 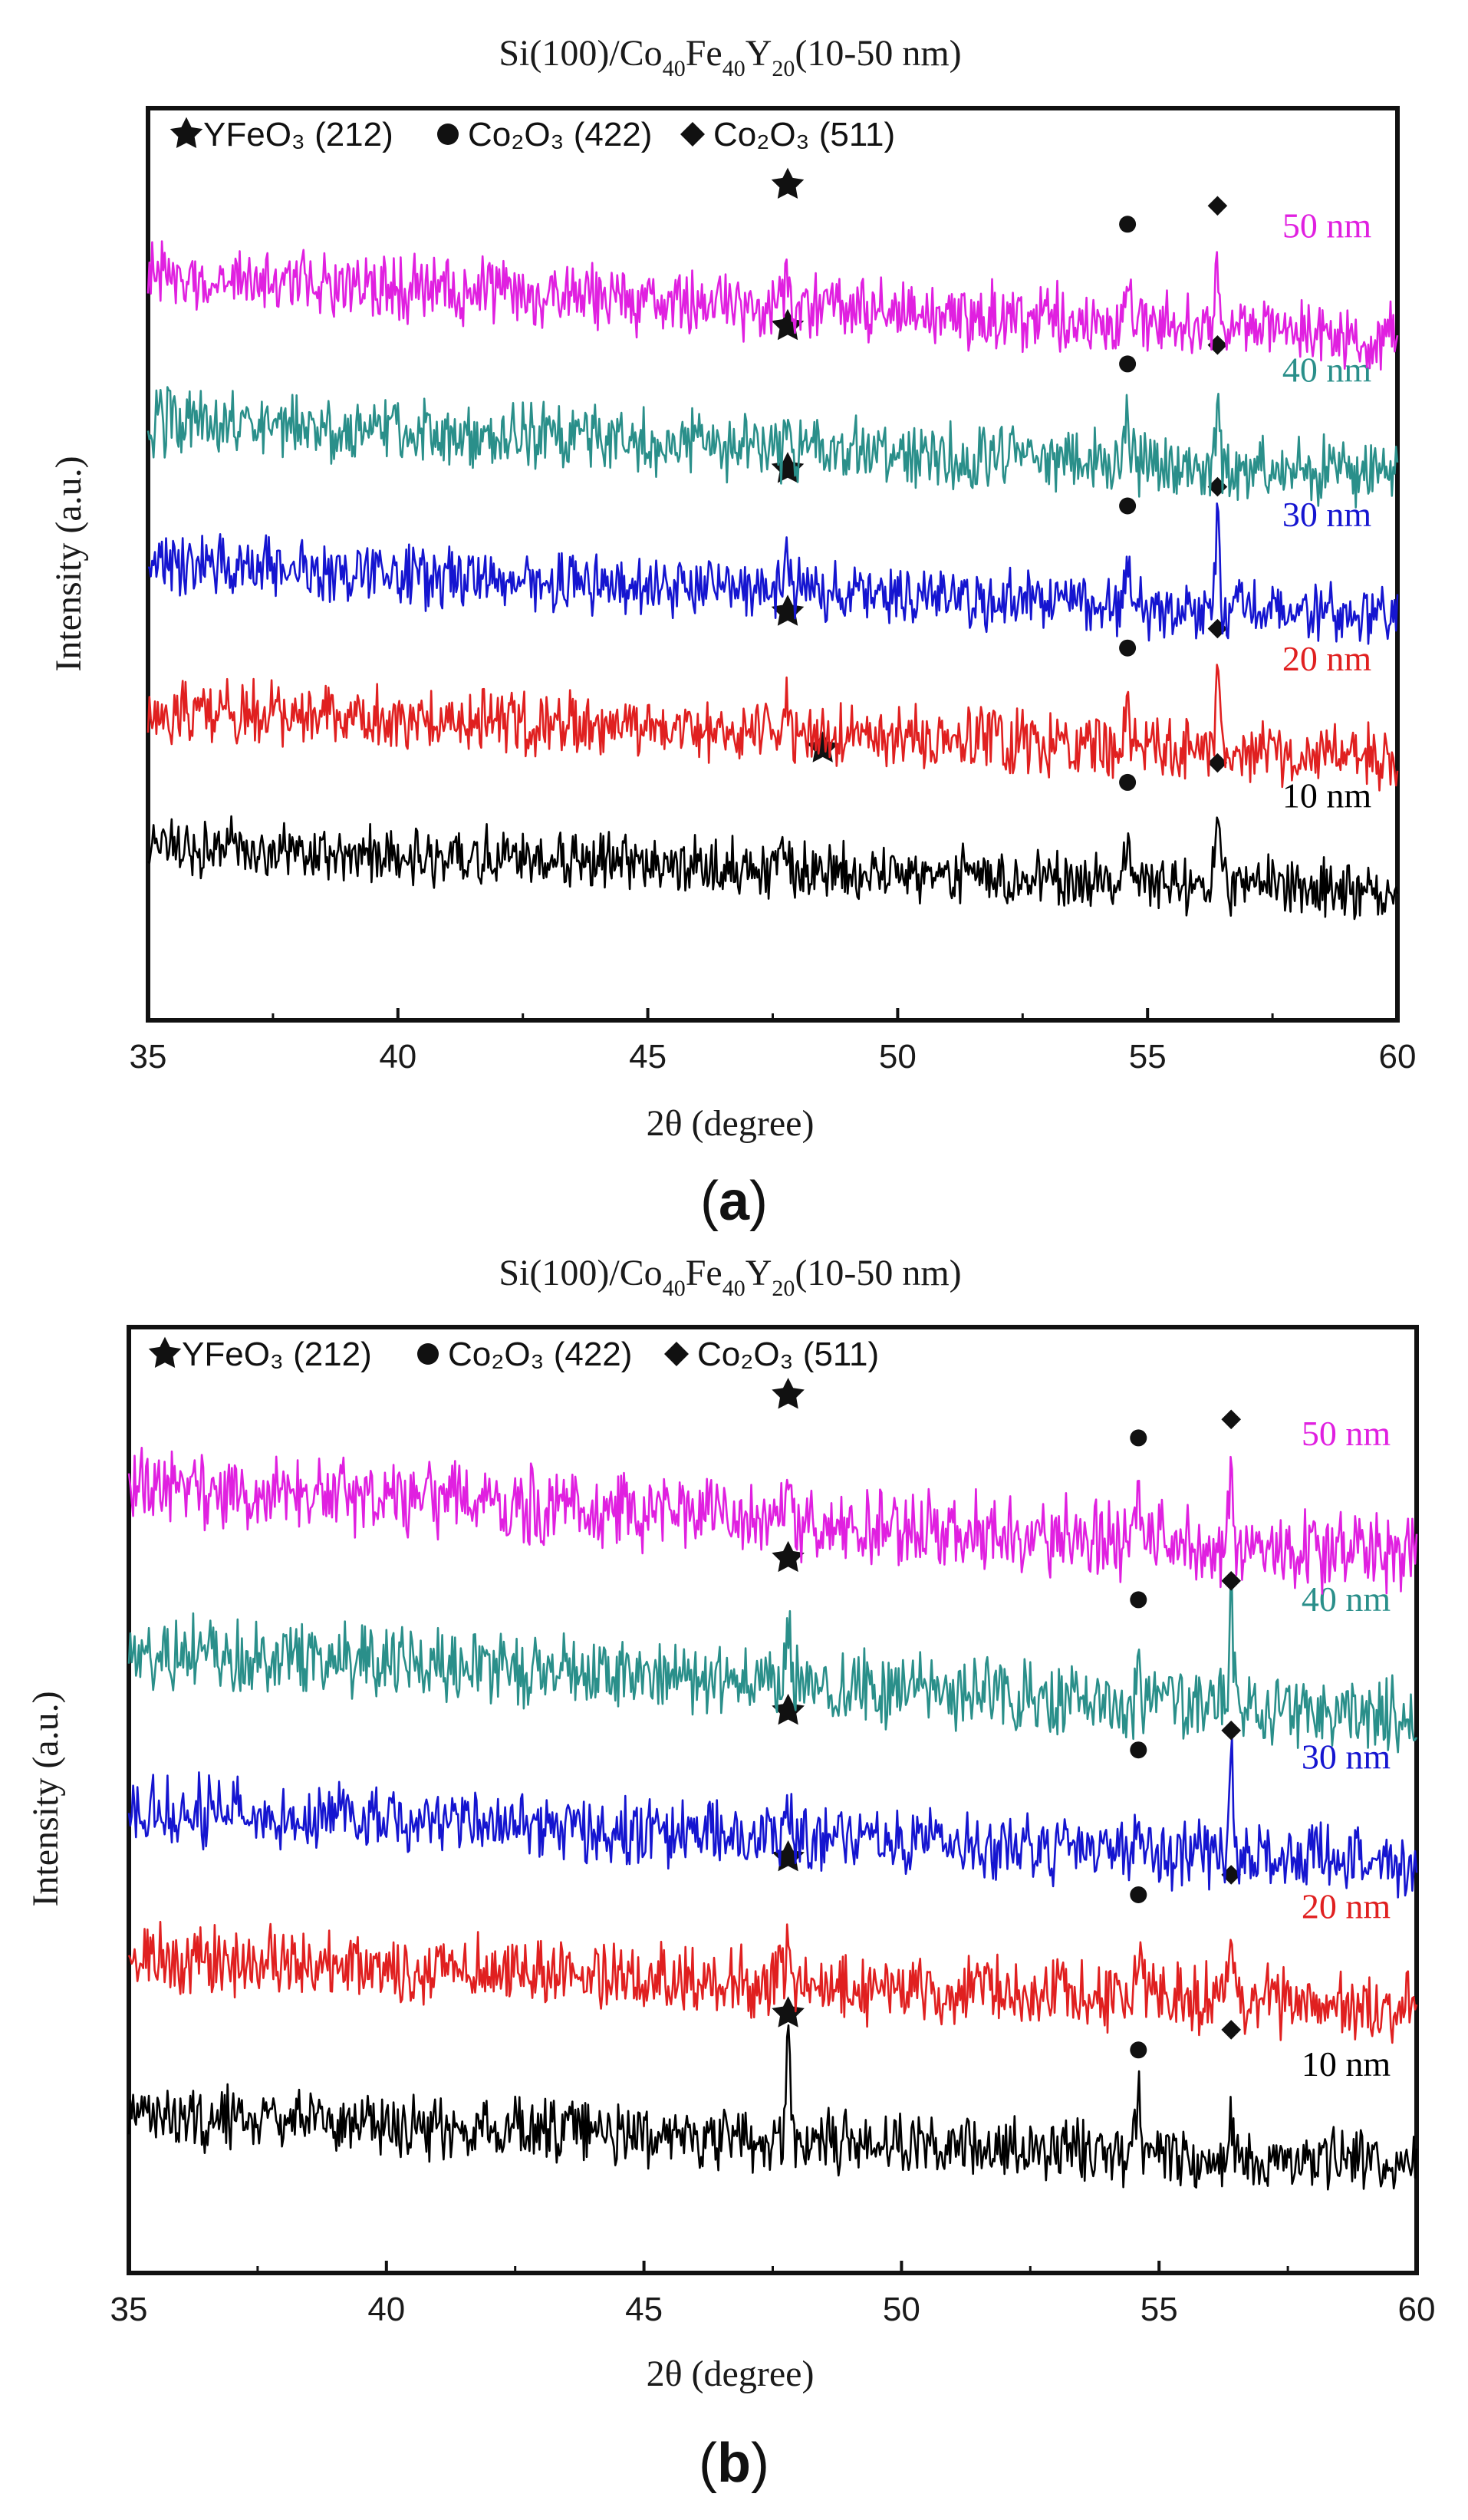 I want to click on x-ticks-a, so click(x=772, y=1014).